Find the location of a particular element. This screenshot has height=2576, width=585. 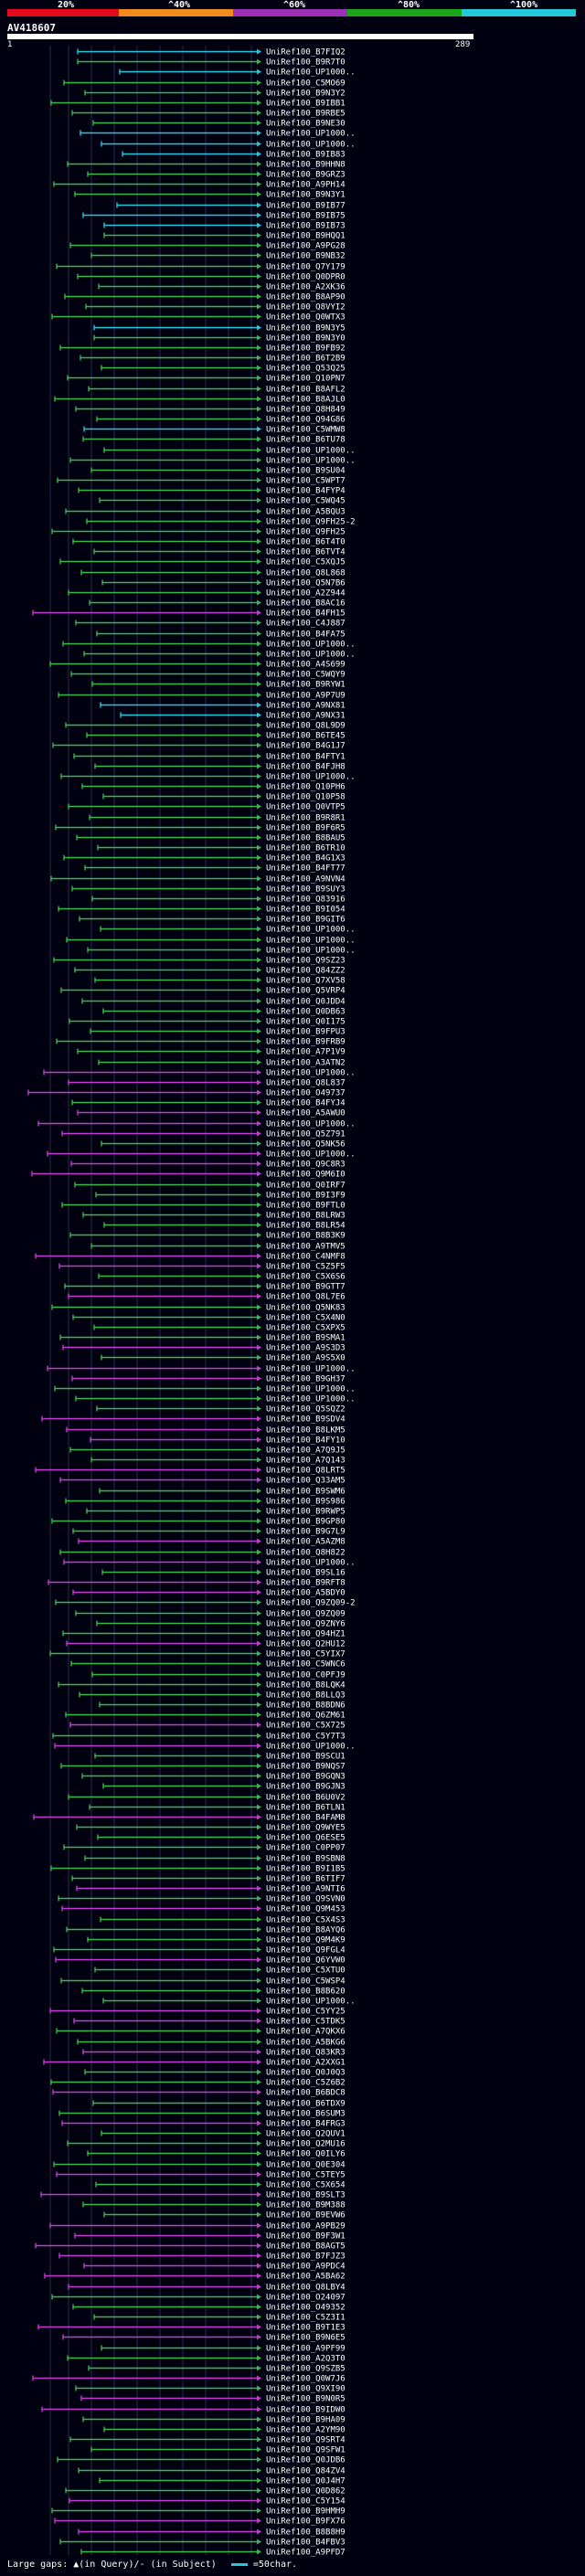

hit-row: UniRef100_B9F6R5 is located at coordinates (201, 828).